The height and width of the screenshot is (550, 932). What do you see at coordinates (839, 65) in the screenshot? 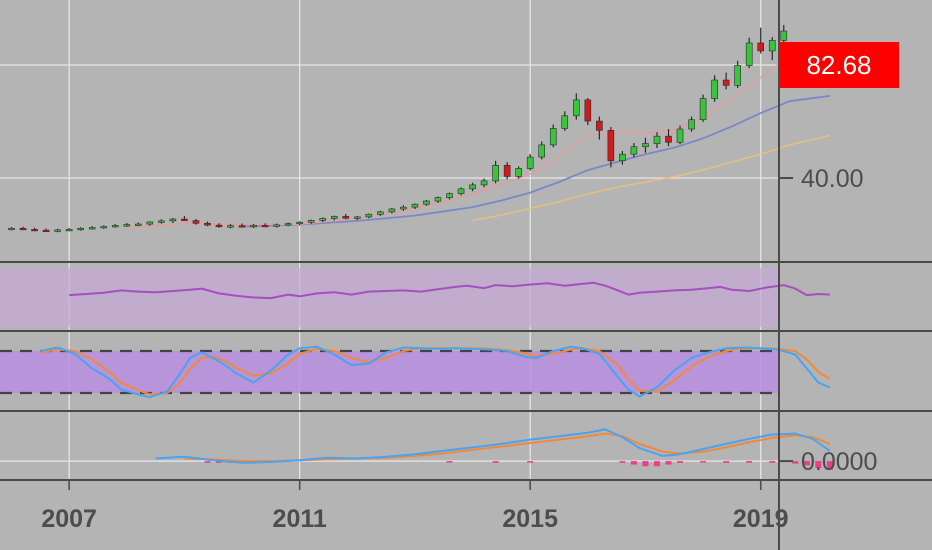
I see `last-price-tag: 82.68` at bounding box center [839, 65].